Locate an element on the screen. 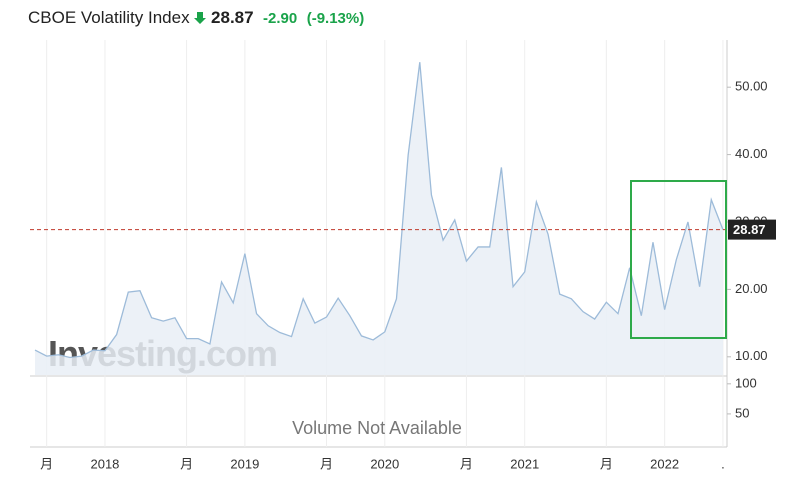  change: -2.90 is located at coordinates (280, 18).